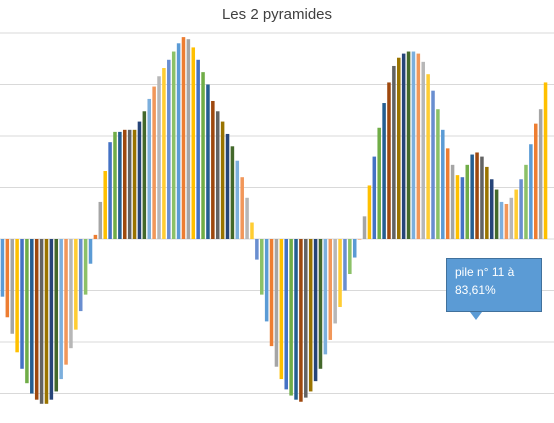 Image resolution: width=554 pixels, height=423 pixels. What do you see at coordinates (485, 272) in the screenshot?
I see `callout-line-1: pile n° 11 à` at bounding box center [485, 272].